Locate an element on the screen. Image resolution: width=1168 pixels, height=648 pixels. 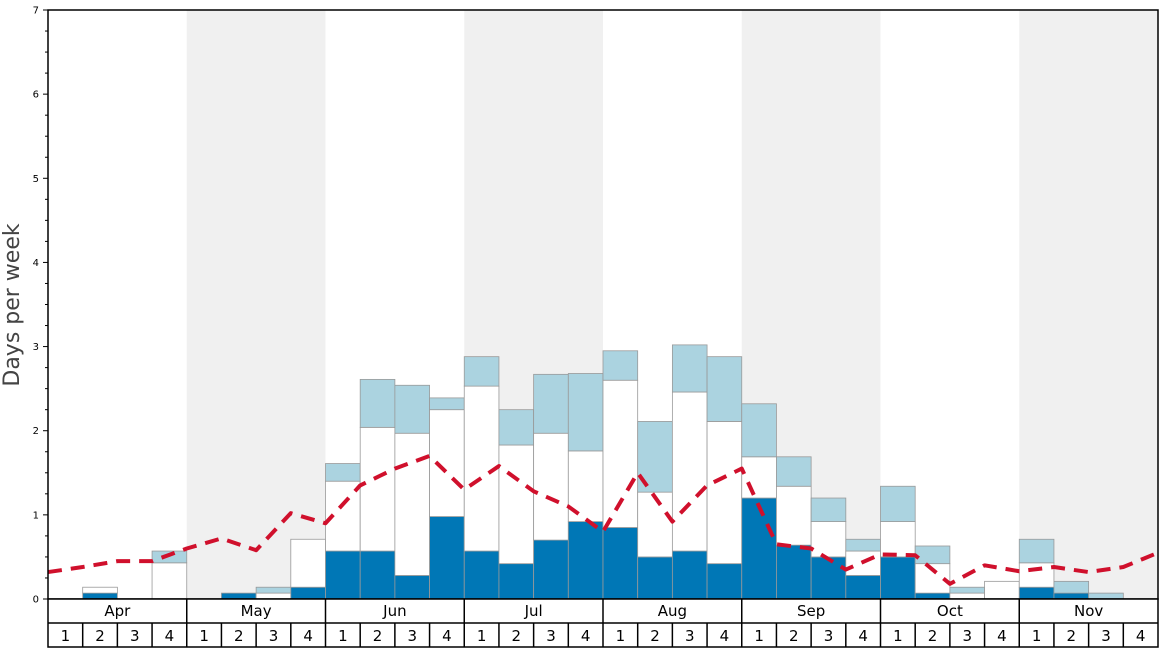
week-label-28: 4 is located at coordinates (1002, 636).